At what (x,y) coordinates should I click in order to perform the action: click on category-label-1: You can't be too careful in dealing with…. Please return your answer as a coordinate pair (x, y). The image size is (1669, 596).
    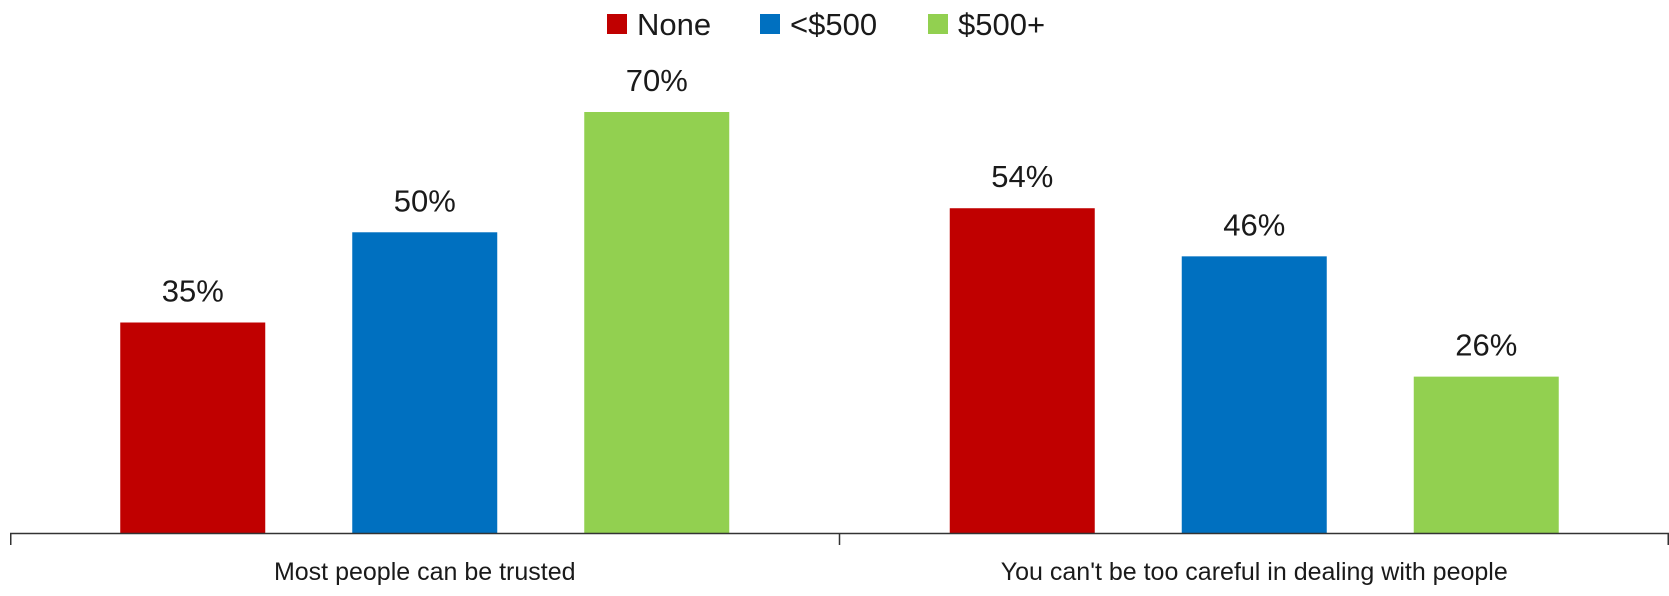
    Looking at the image, I should click on (1254, 572).